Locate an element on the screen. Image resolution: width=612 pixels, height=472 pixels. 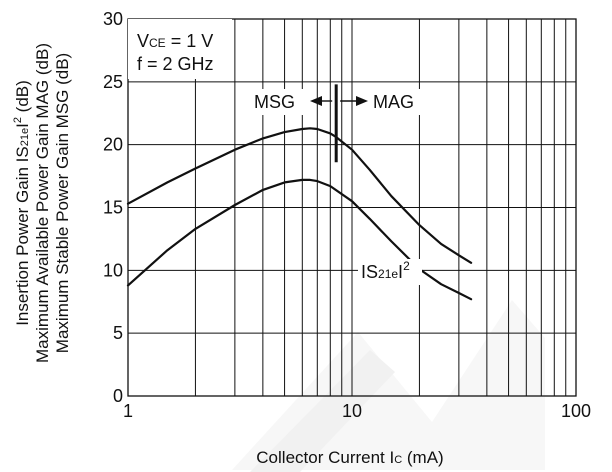
msg-label-background is located at coordinates (279, 102).